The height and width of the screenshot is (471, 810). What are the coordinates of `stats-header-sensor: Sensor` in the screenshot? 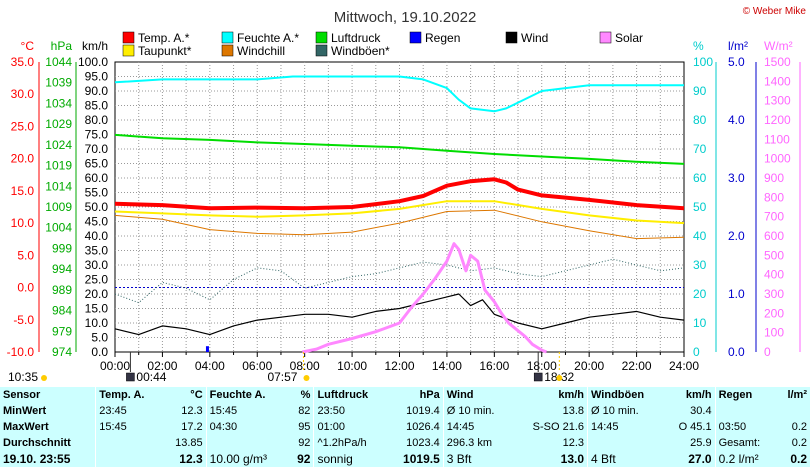 It's located at (22, 395).